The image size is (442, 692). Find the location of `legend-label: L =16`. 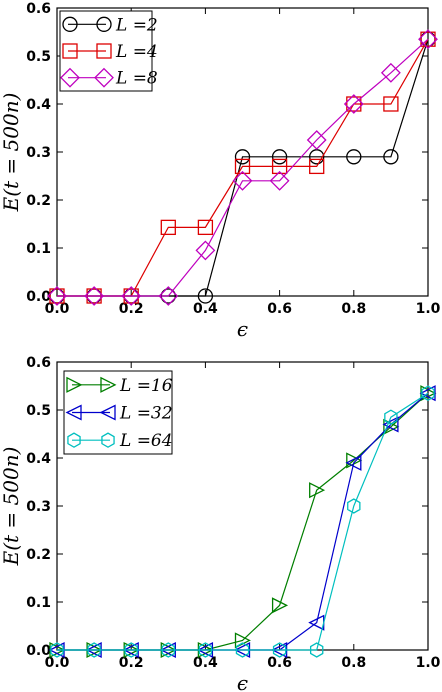

legend-label: L =16 is located at coordinates (146, 386).